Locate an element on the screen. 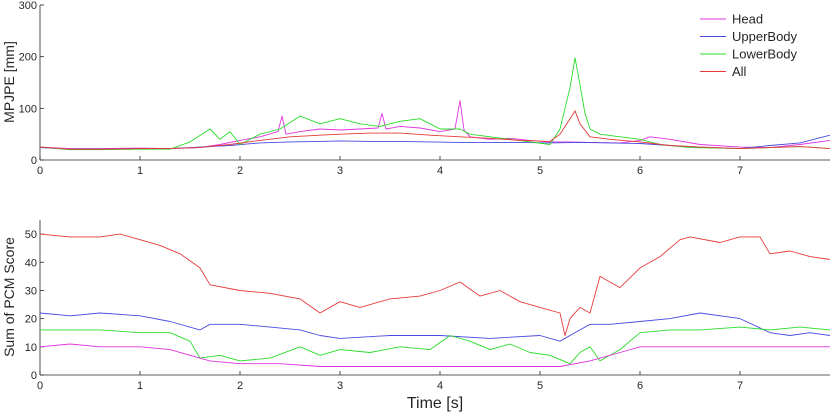 The image size is (830, 413). legend-label: LowerBody is located at coordinates (765, 54).